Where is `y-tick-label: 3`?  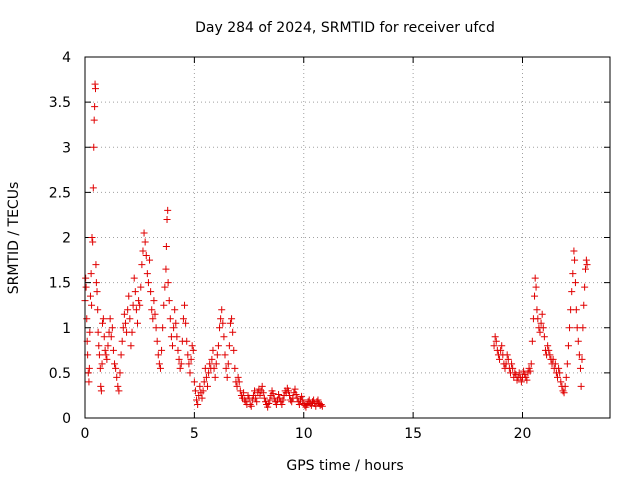 y-tick-label: 3 is located at coordinates (66, 148).